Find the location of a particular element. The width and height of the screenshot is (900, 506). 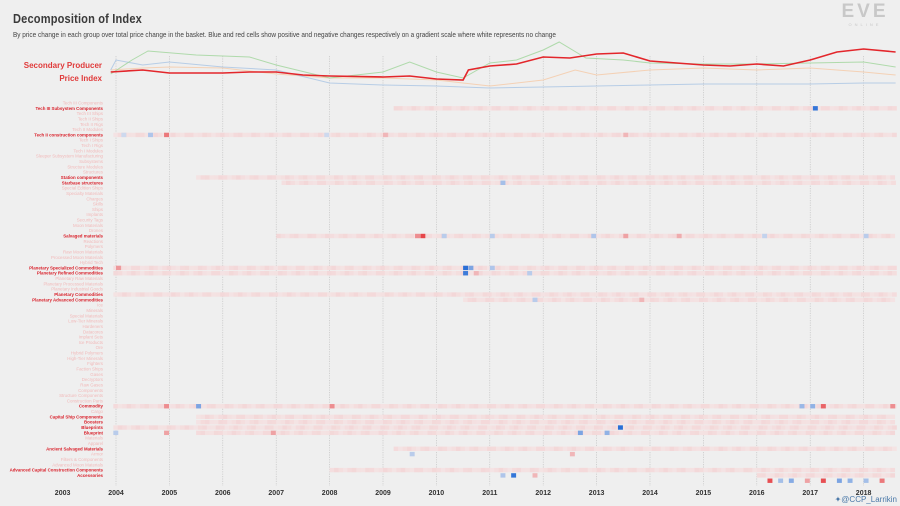

year-label-2012: 2012 is located at coordinates (543, 493).